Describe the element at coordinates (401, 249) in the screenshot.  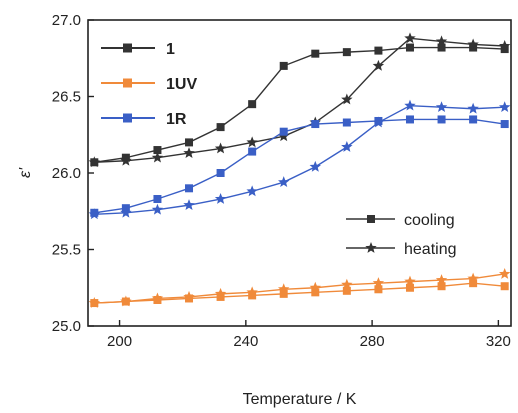
I see `legend-item-heating: heating` at that location.